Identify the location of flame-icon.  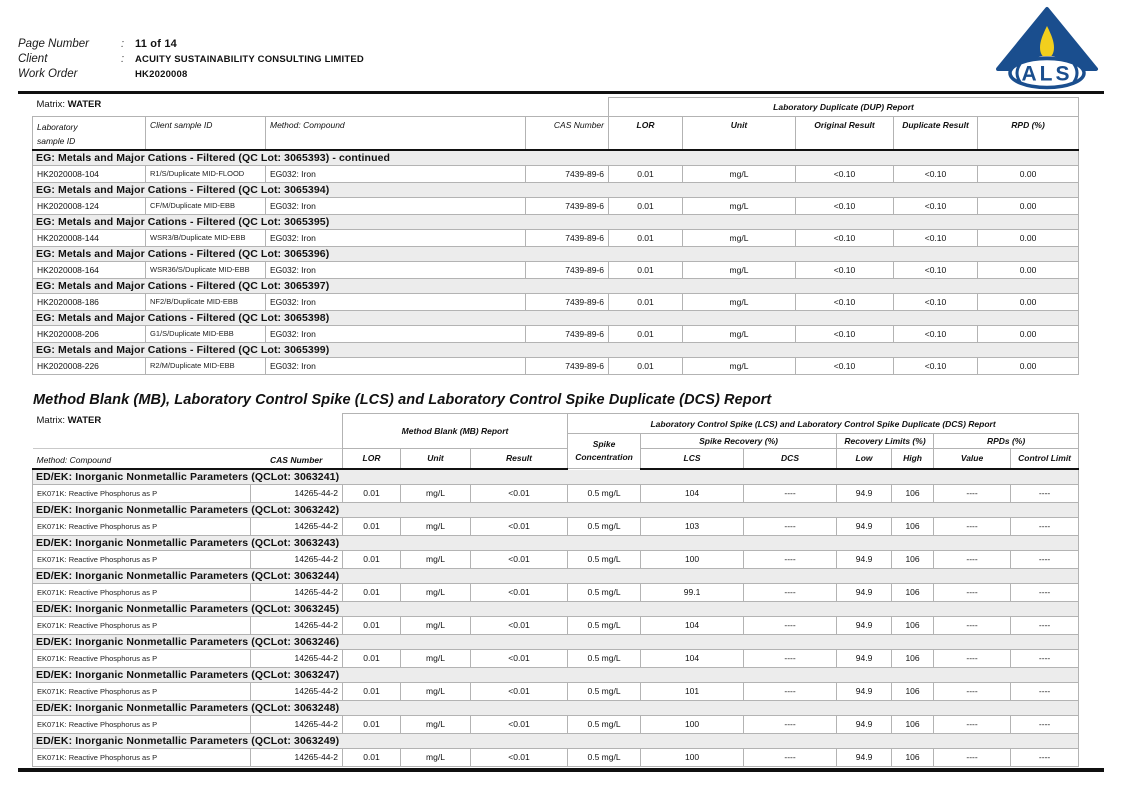
(1047, 42).